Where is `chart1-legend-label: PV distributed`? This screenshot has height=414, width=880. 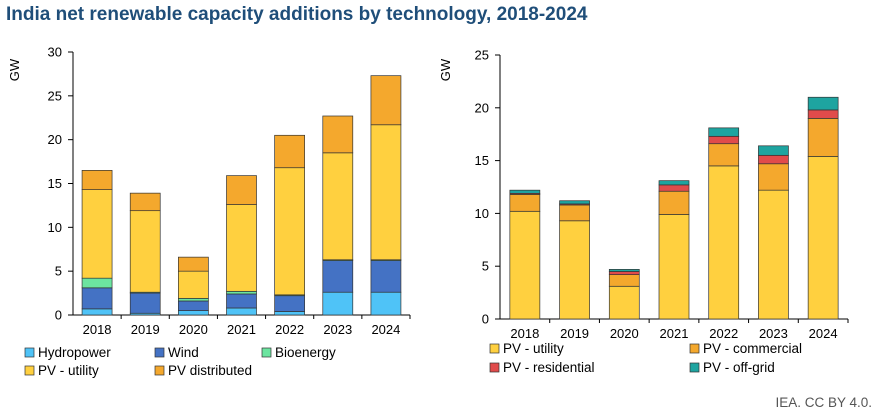 chart1-legend-label: PV distributed is located at coordinates (210, 370).